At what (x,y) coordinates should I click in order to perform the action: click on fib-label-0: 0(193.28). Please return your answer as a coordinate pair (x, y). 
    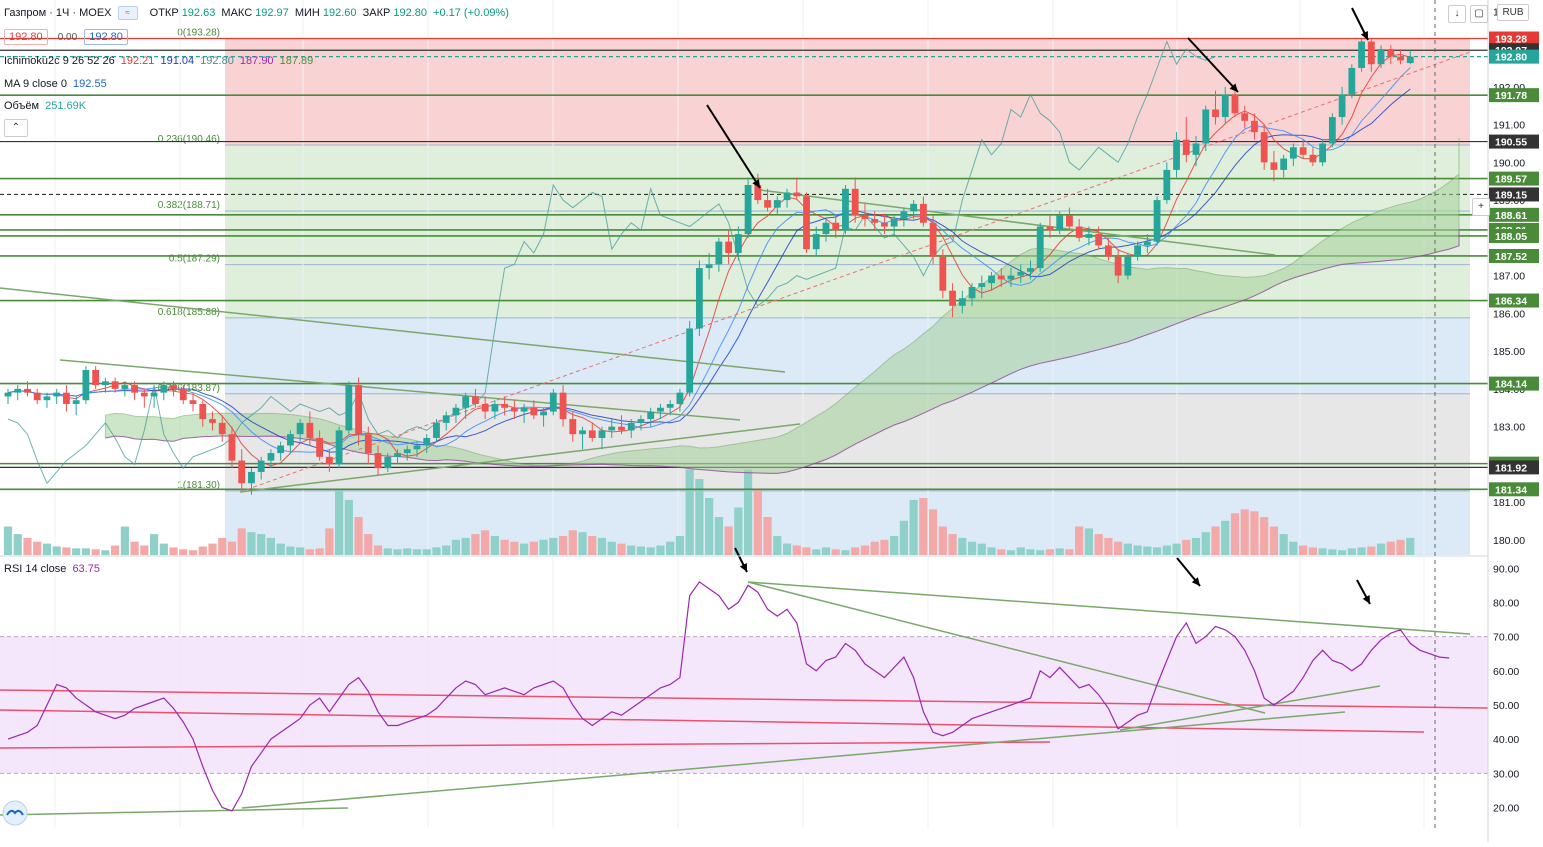
    Looking at the image, I should click on (198, 33).